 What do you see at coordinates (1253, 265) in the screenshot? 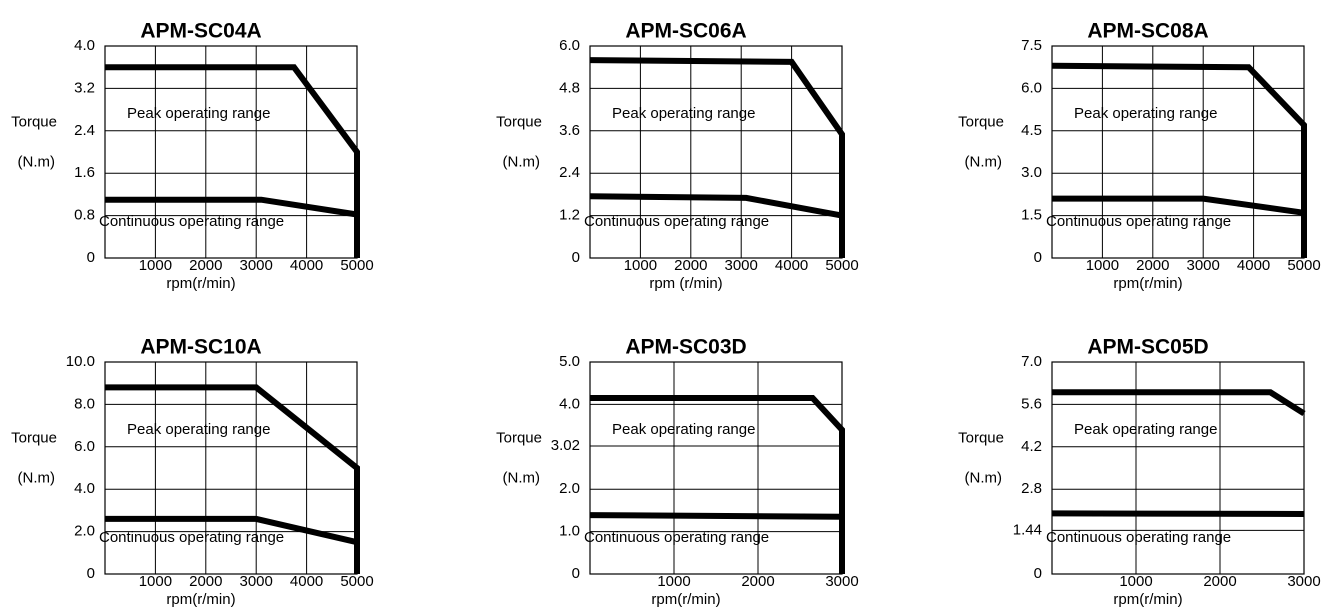
I see `x-tick-label: 4000` at bounding box center [1253, 265].